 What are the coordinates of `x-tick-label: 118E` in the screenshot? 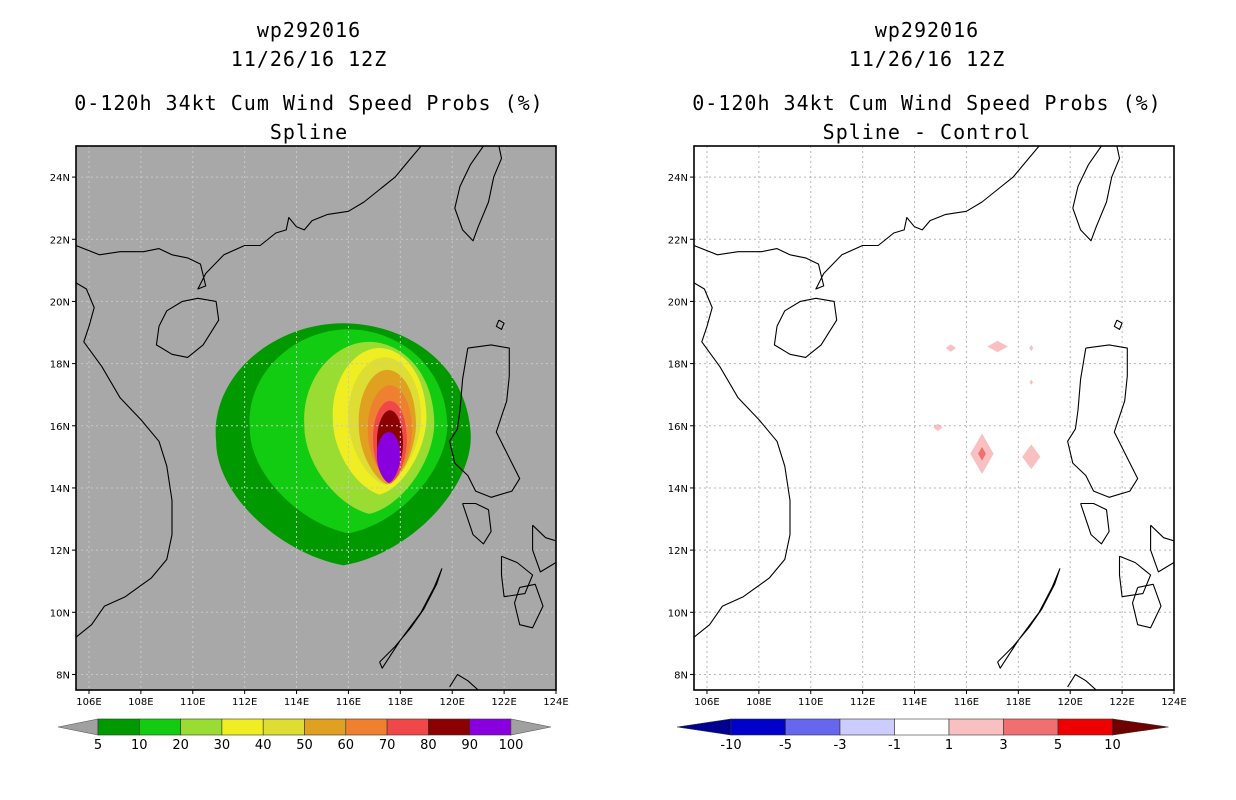 It's located at (1018, 702).